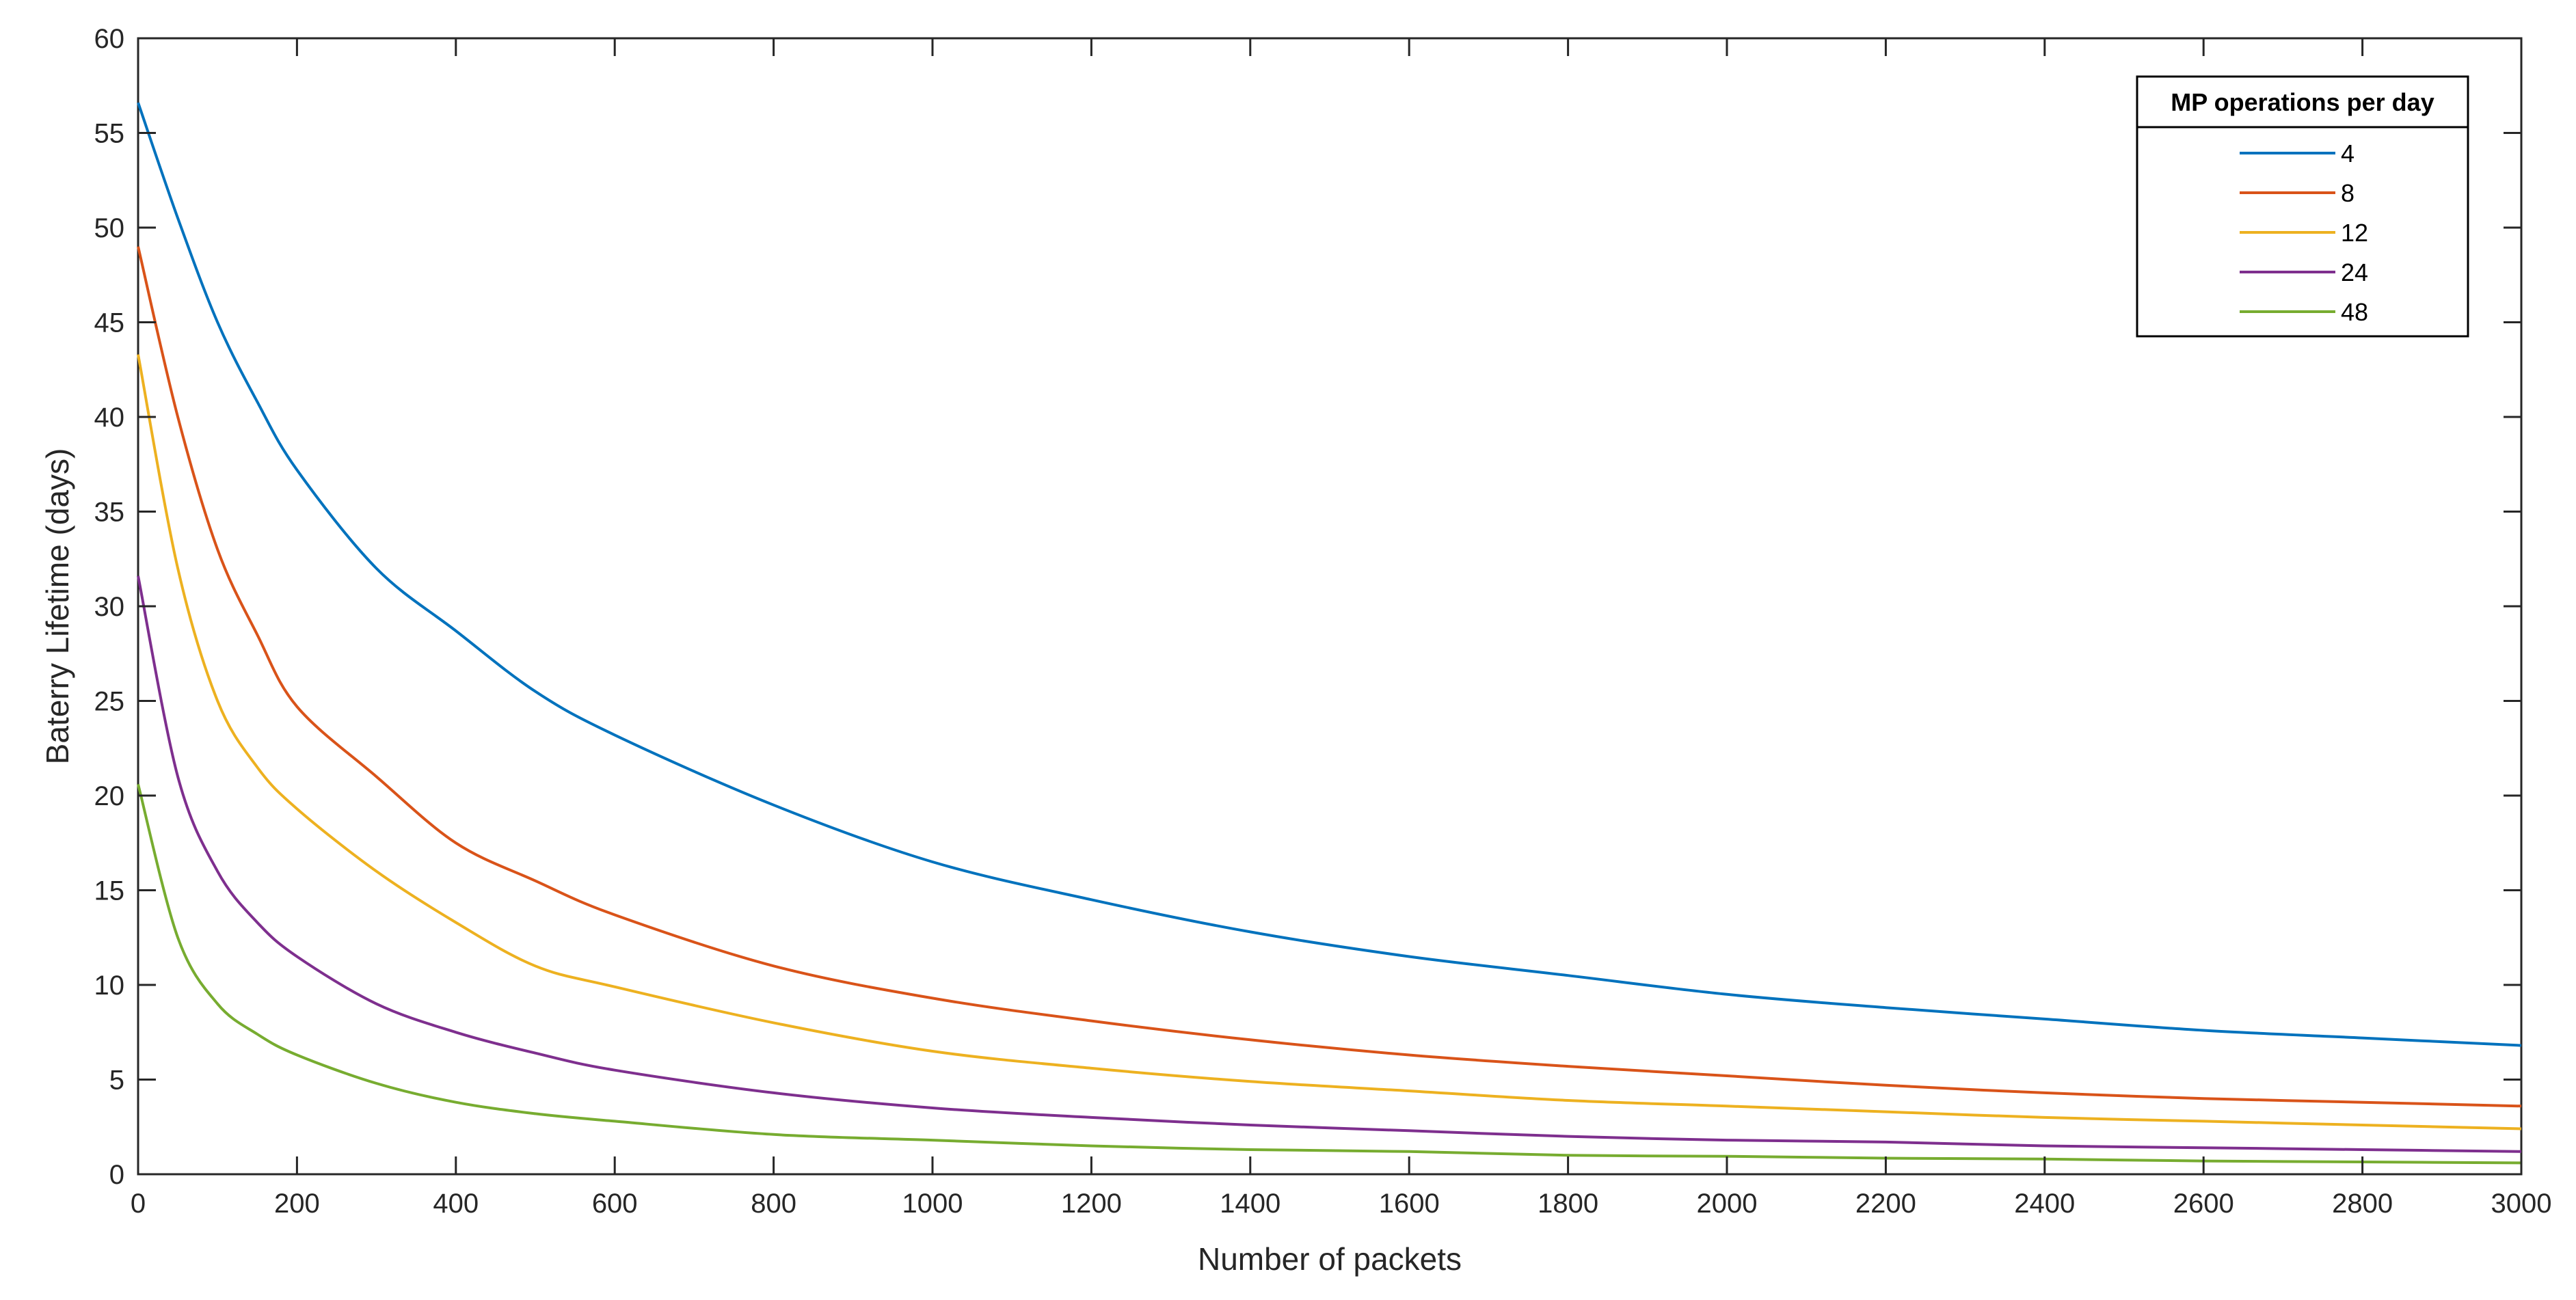  I want to click on y-axis-label: Baterry Lifetime (days), so click(57, 606).